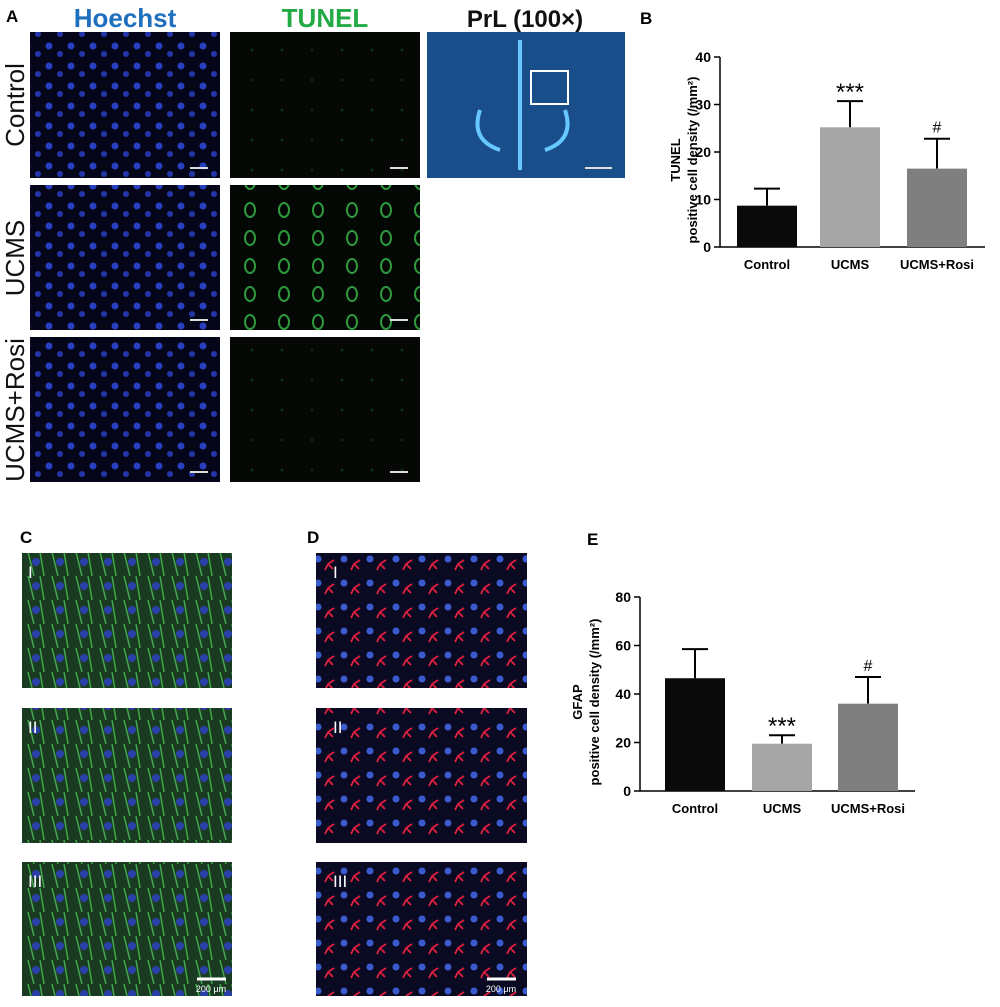 This screenshot has height=1007, width=1000. Describe the element at coordinates (675, 159) in the screenshot. I see `y-axis-label: TUNEL` at that location.